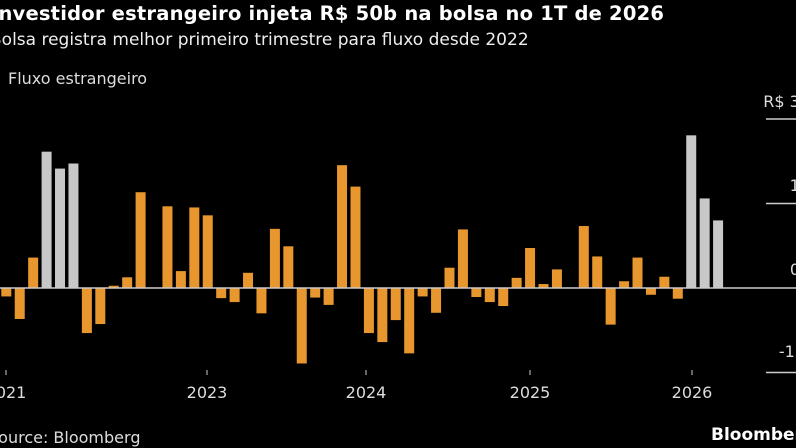  What do you see at coordinates (792, 269) in the screenshot?
I see `y-tick-label-0: 0` at bounding box center [792, 269].